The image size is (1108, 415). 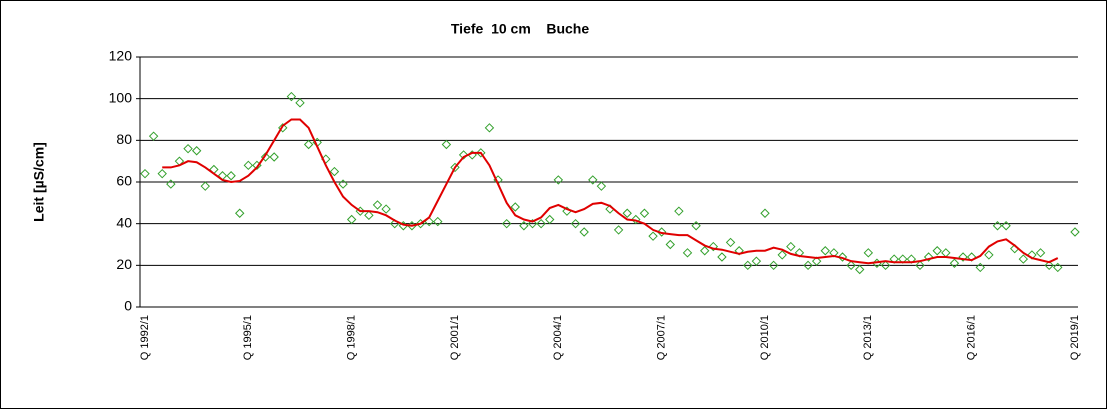 What do you see at coordinates (39, 182) in the screenshot?
I see `y-axis-label: Leit [µS/cm]` at bounding box center [39, 182].